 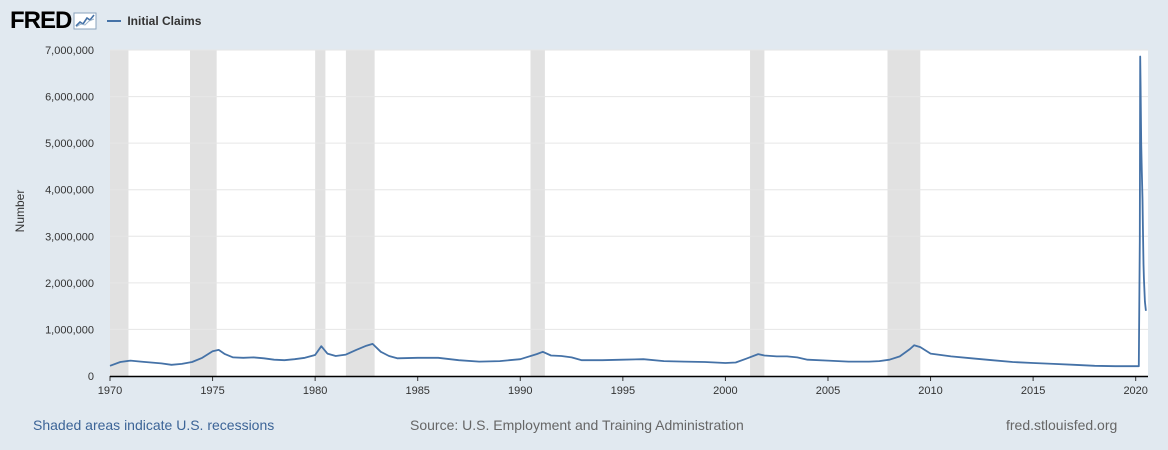 I want to click on chart-legend: Initial Claims, so click(x=154, y=21).